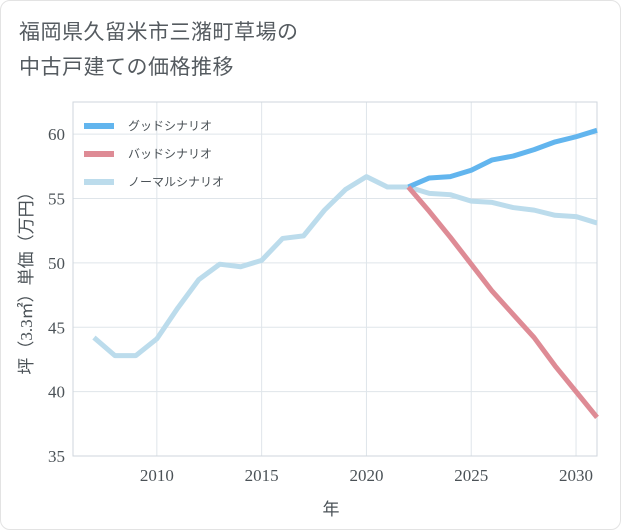 The height and width of the screenshot is (530, 621). Describe the element at coordinates (262, 475) in the screenshot. I see `x-tick-label: 2015` at that location.